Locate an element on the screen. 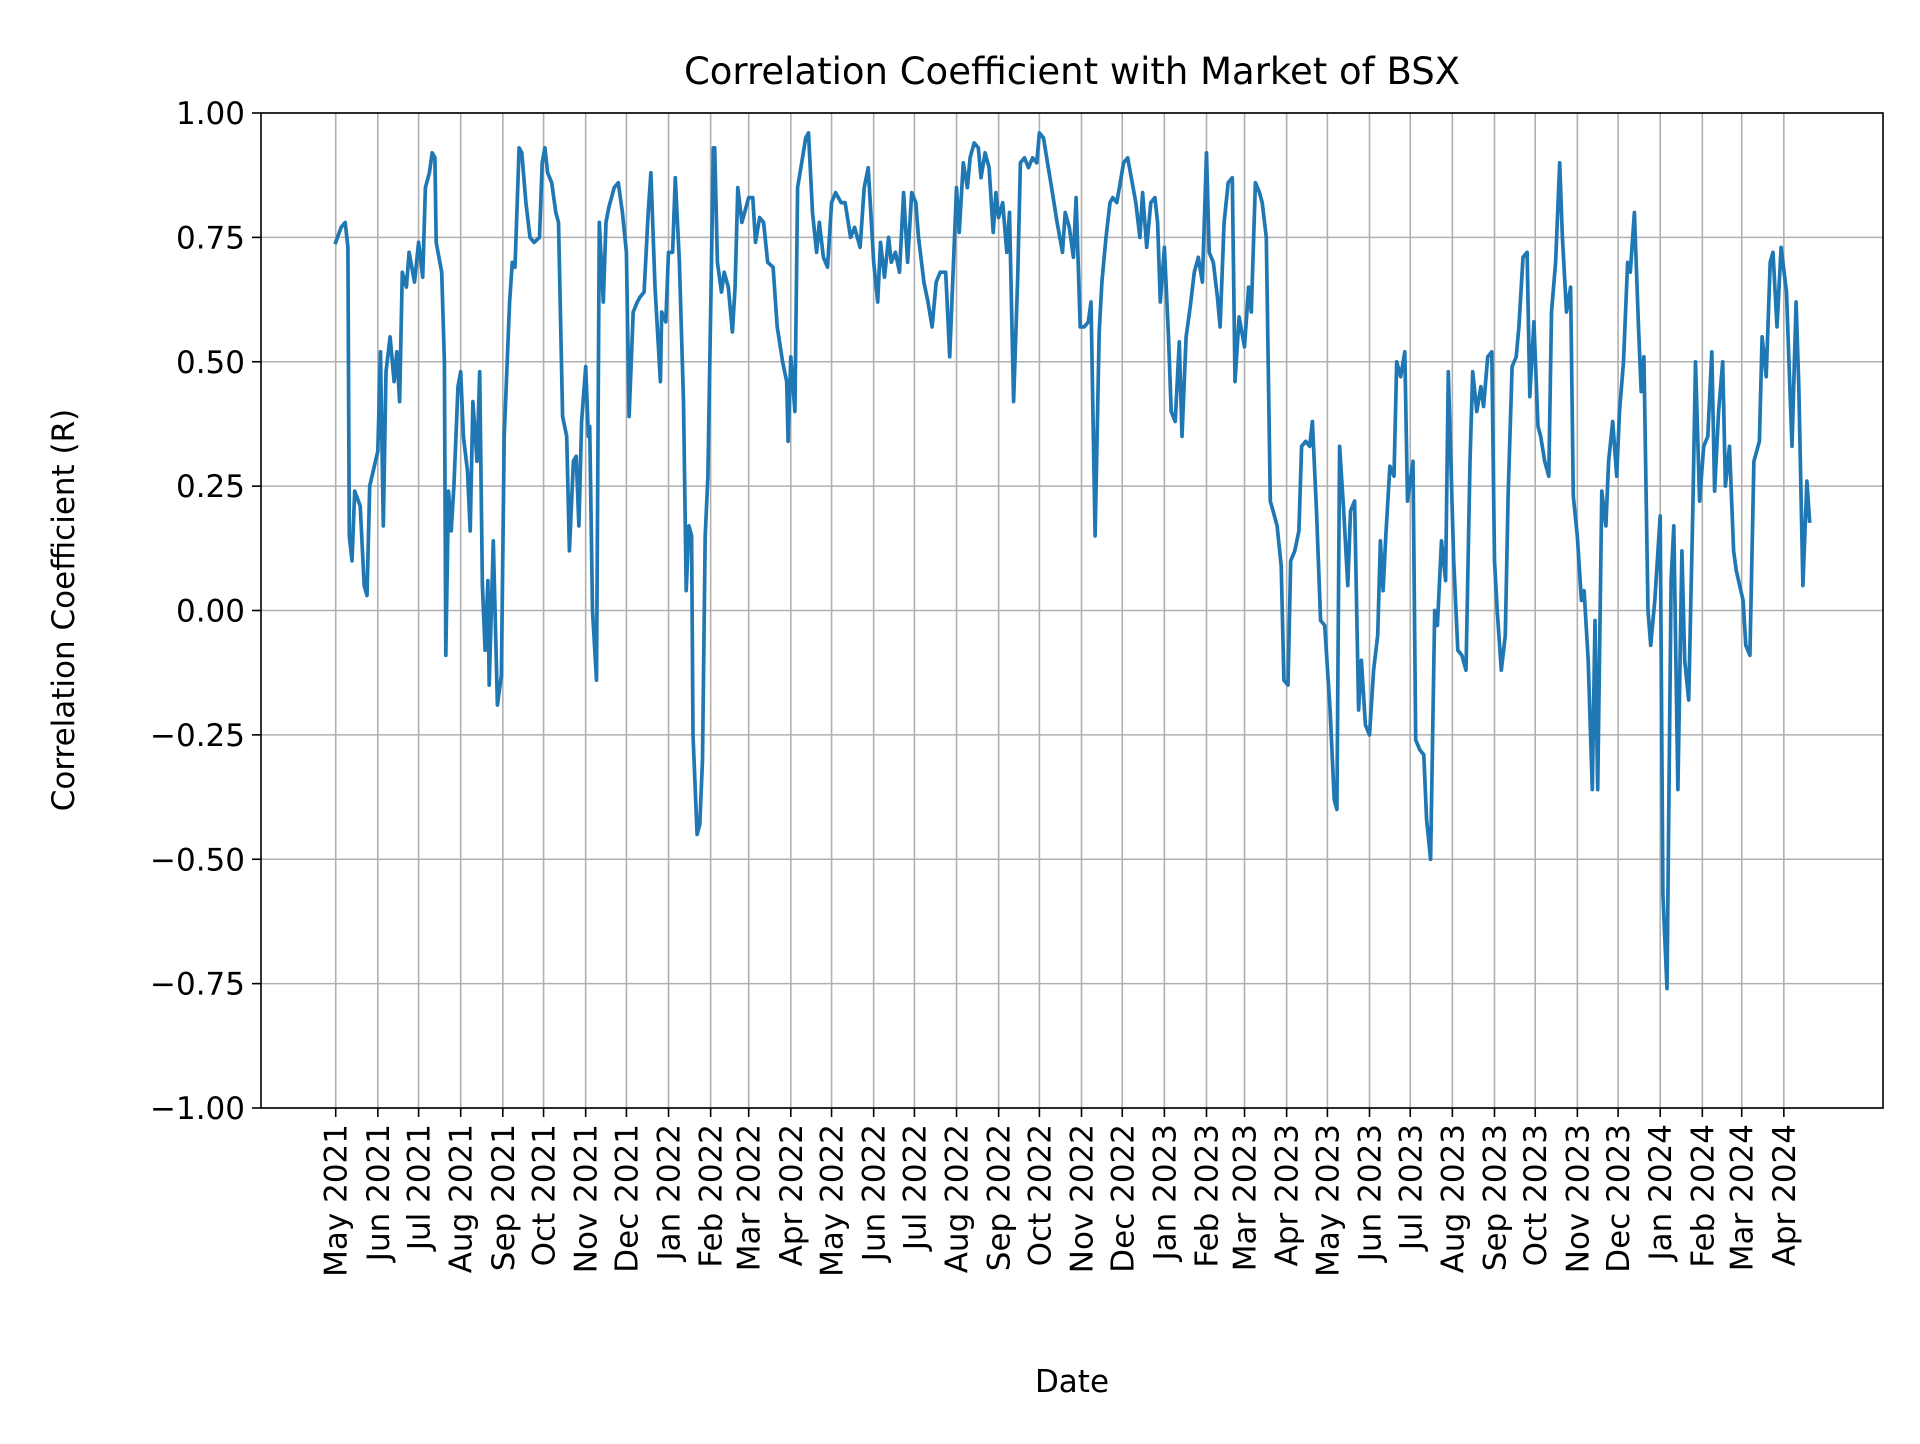 The width and height of the screenshot is (1920, 1444). y-tick-label: 0.00 is located at coordinates (210, 612).